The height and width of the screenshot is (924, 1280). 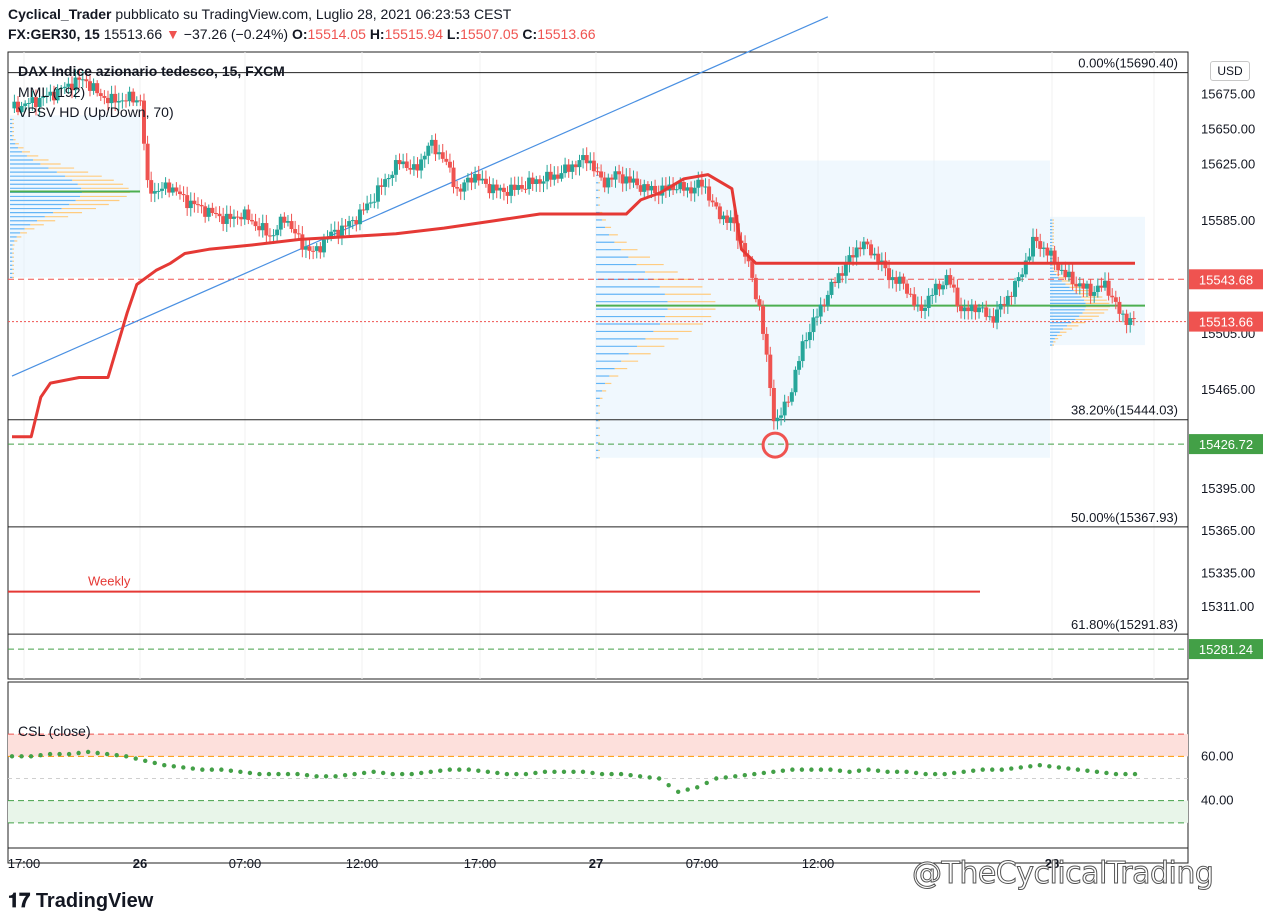 I want to click on indicator-mml-label: MML (192), so click(x=52, y=92).